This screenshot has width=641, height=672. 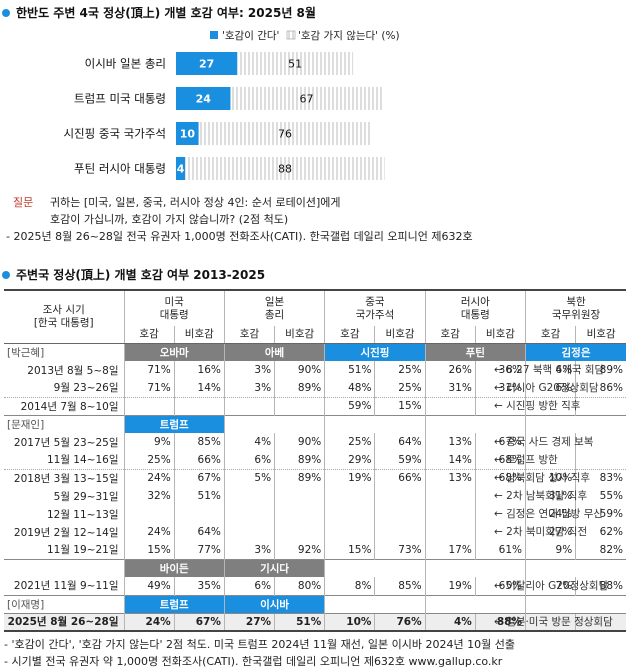 What do you see at coordinates (82, 550) in the screenshot?
I see `row-label: 11월 19~21일` at bounding box center [82, 550].